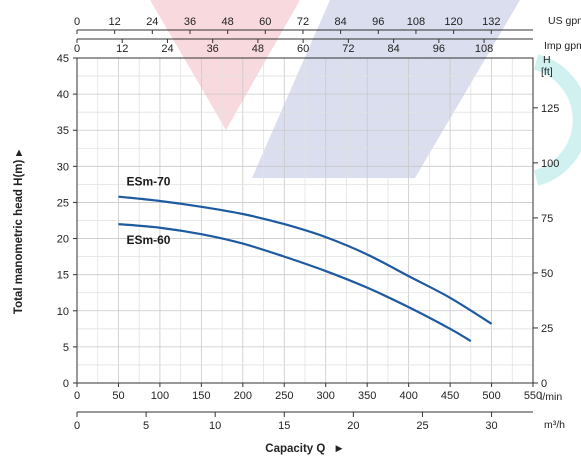 The width and height of the screenshot is (581, 459). Describe the element at coordinates (550, 164) in the screenshot. I see `ft-tick-label: 100` at that location.